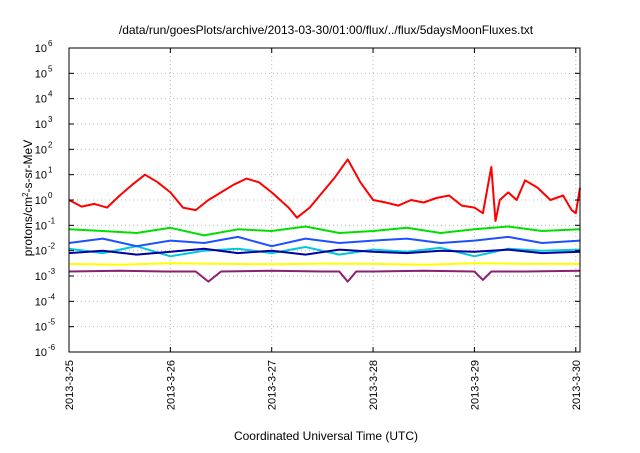 The height and width of the screenshot is (453, 640). What do you see at coordinates (50, 170) in the screenshot?
I see `y-tick-exponent: 1` at bounding box center [50, 170].